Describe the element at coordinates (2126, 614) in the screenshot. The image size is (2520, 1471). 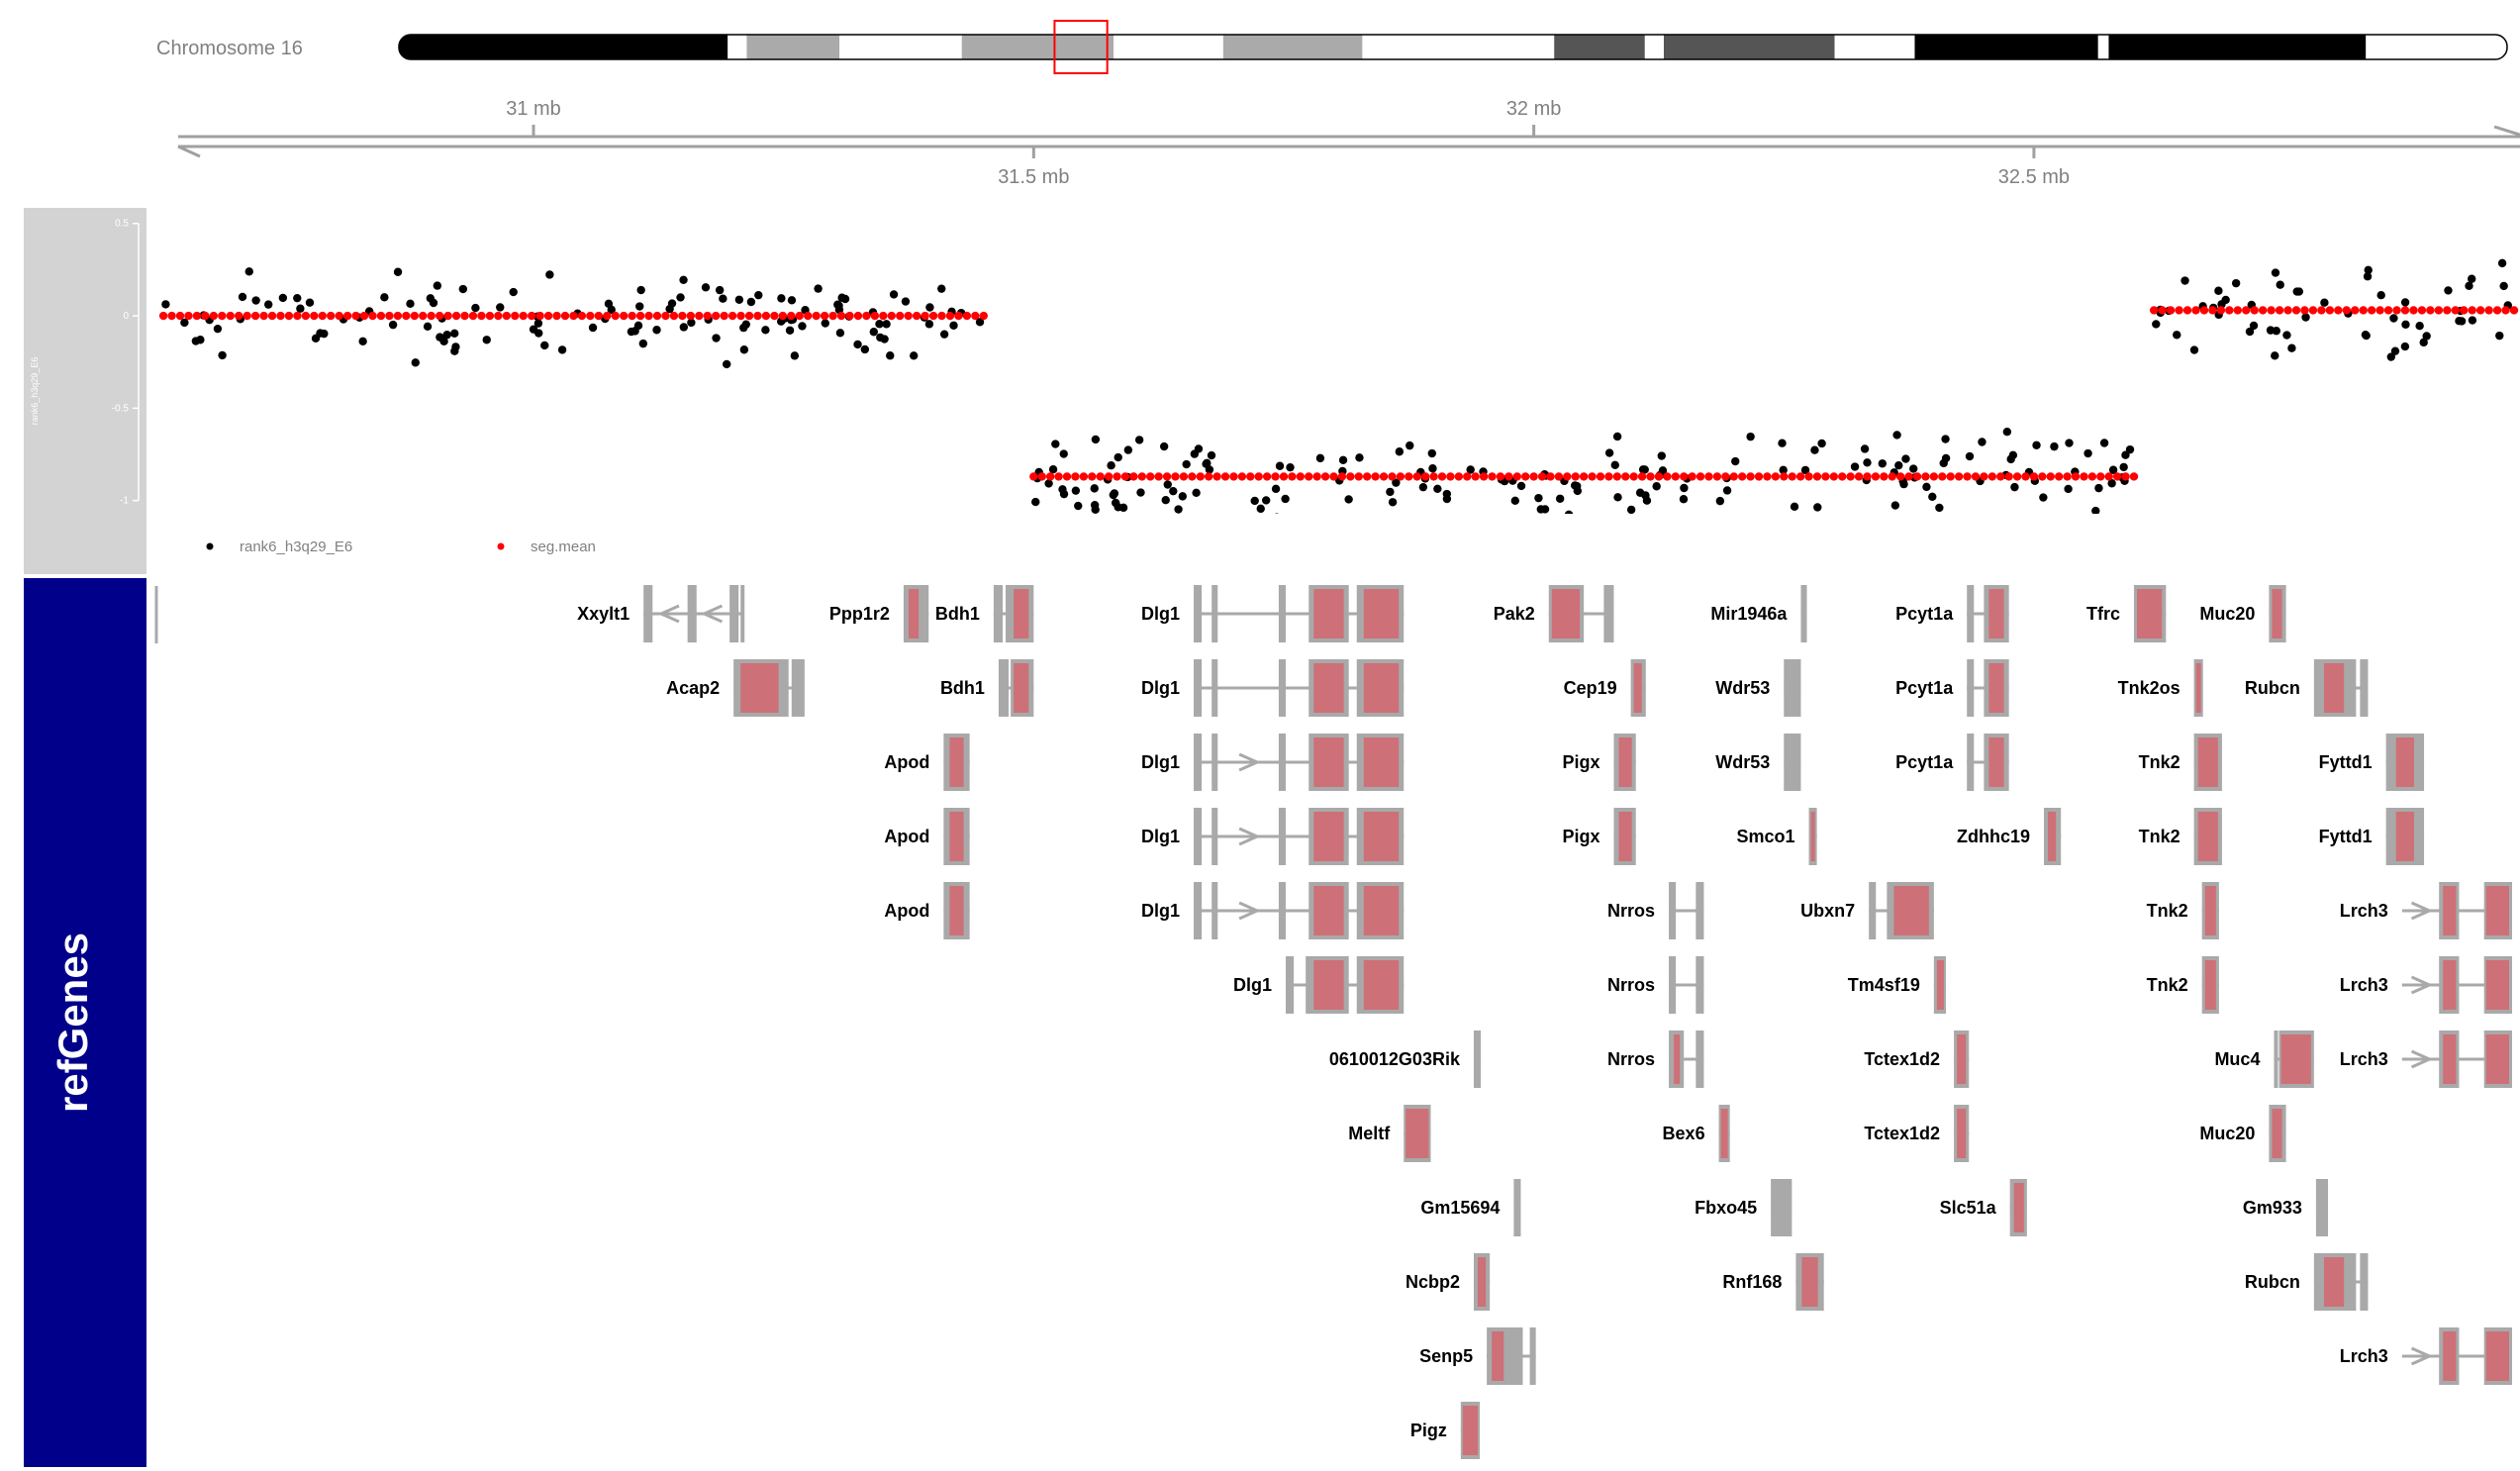
I see `gene-model: Tfrc` at that location.